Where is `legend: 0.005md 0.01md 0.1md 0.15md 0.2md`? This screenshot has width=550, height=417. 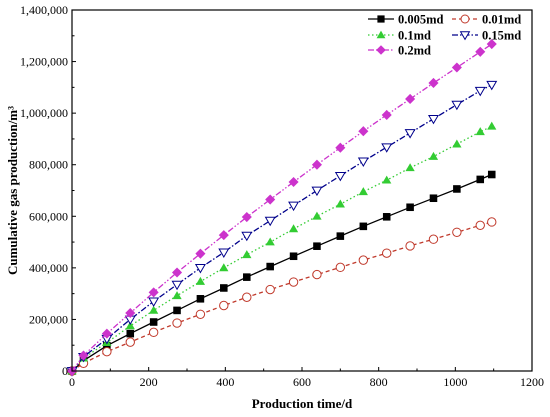
legend: 0.005md 0.01md 0.1md 0.15md 0.2md is located at coordinates (444, 35).